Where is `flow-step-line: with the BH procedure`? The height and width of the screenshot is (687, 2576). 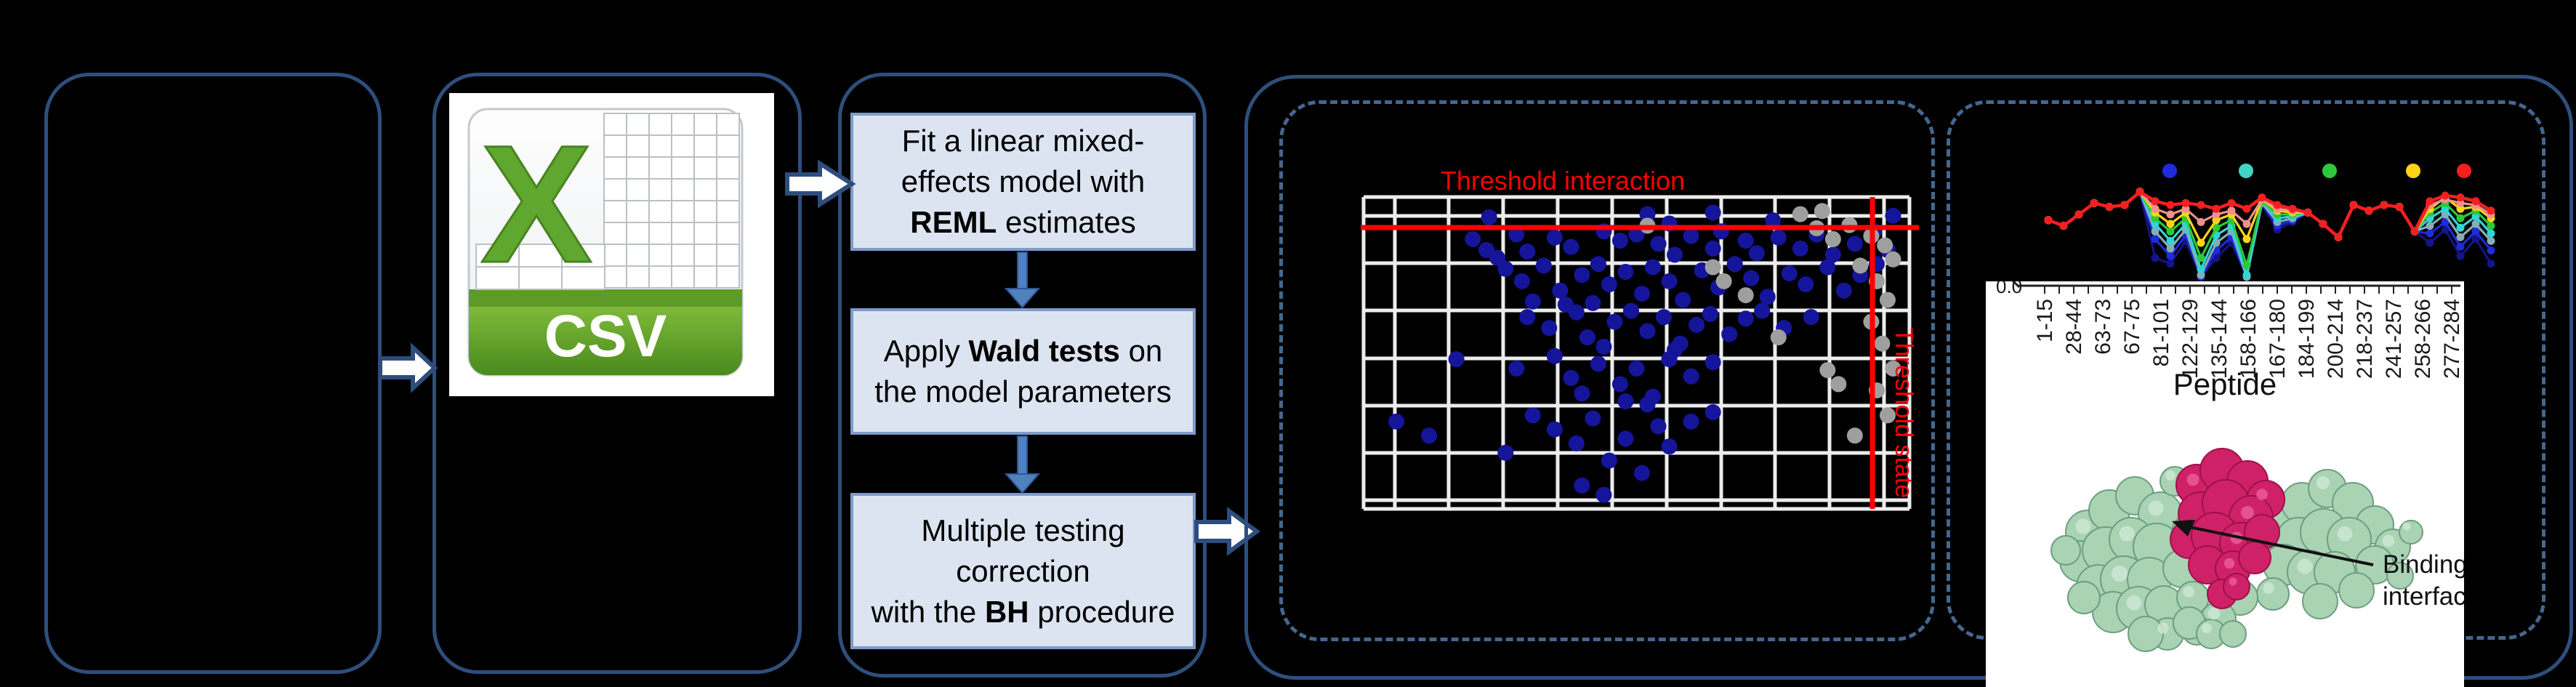
flow-step-line: with the BH procedure is located at coordinates (1023, 611).